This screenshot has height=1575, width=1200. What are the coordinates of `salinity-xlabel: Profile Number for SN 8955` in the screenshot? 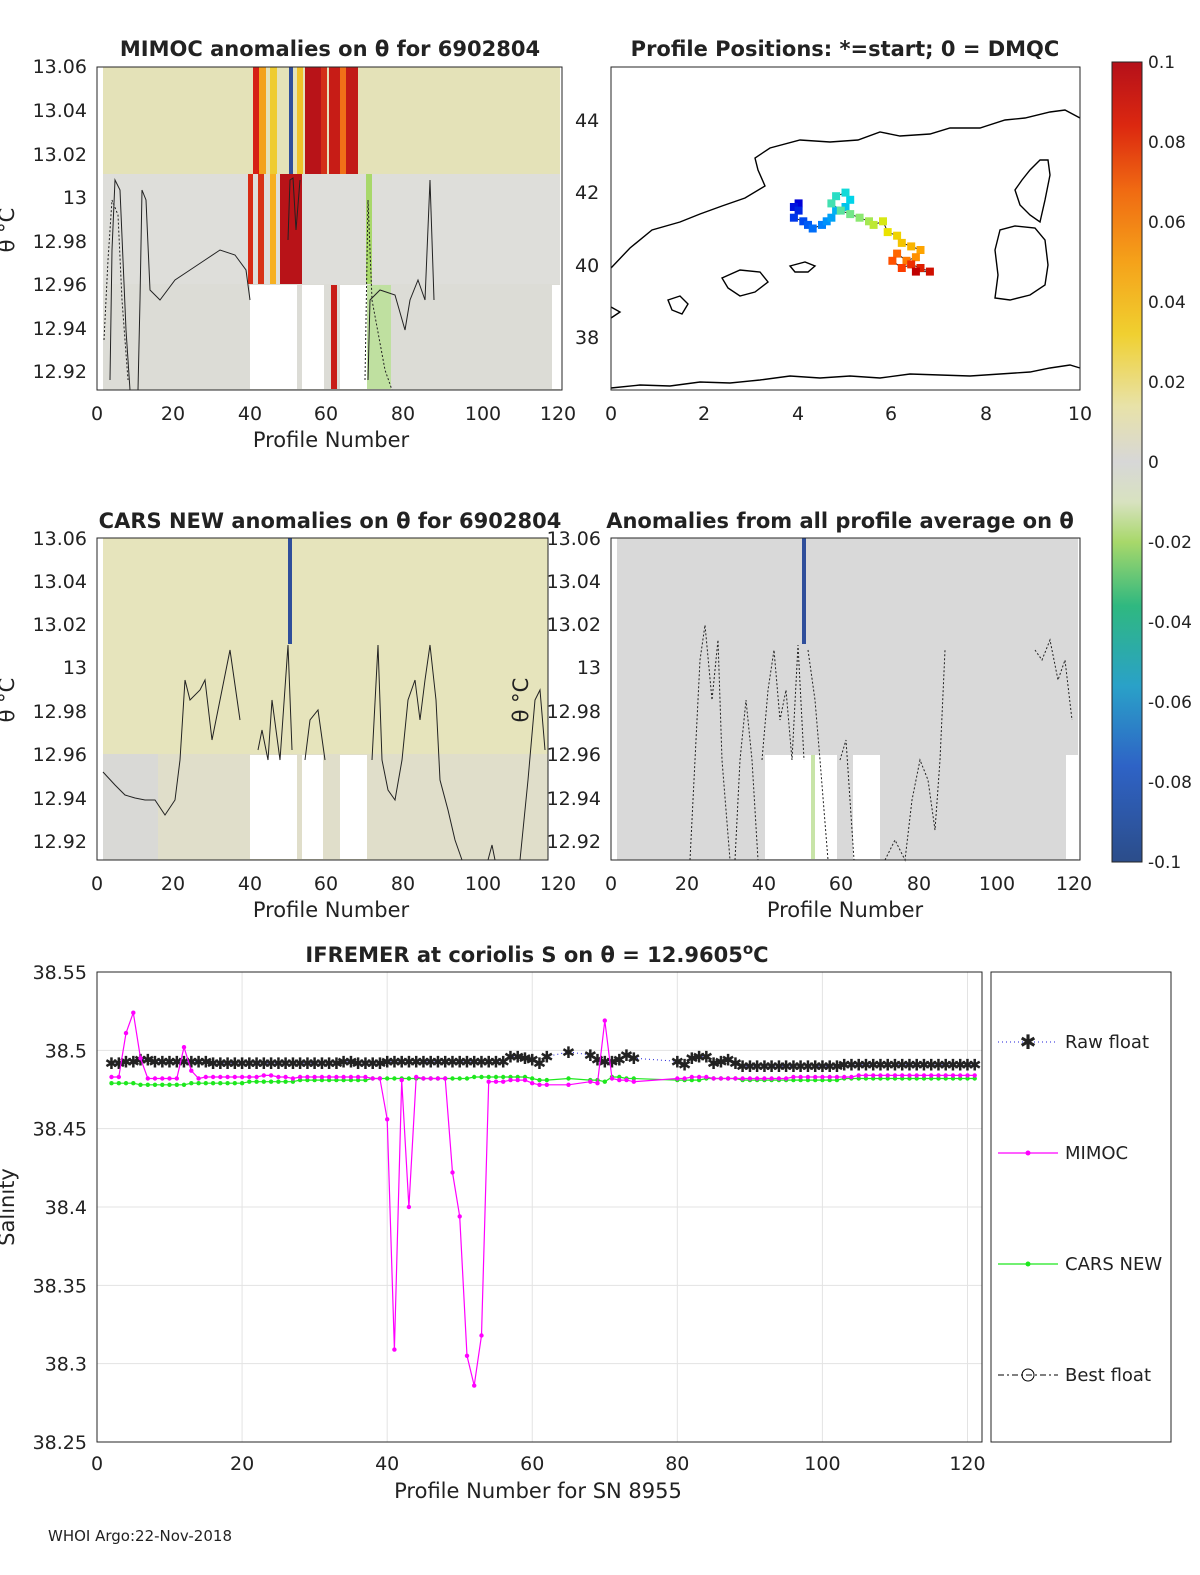 It's located at (538, 1491).